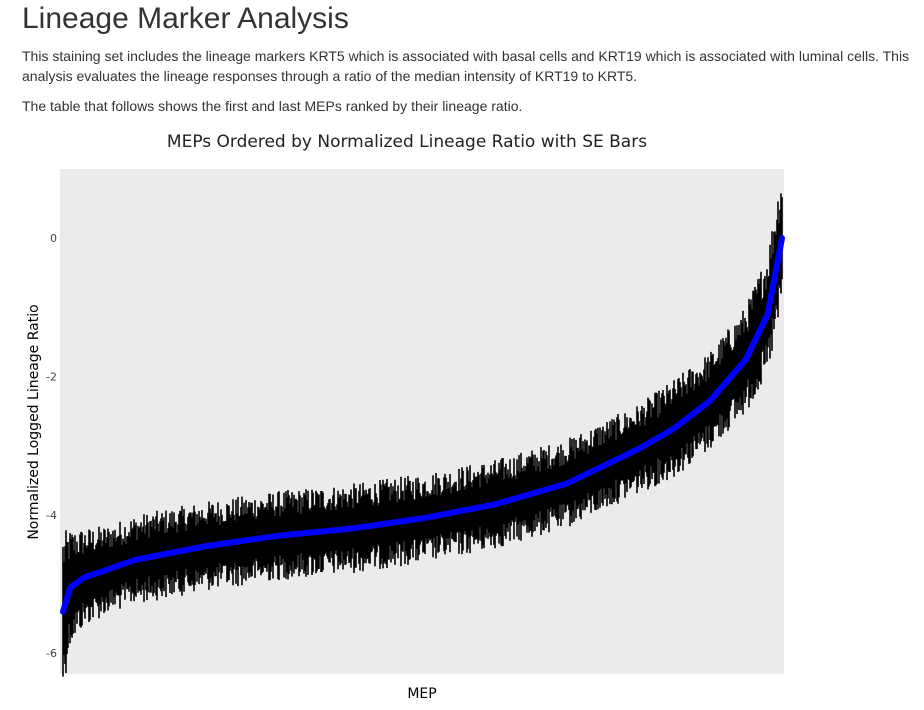  Describe the element at coordinates (51, 653) in the screenshot. I see `y-tick-label: -6` at that location.